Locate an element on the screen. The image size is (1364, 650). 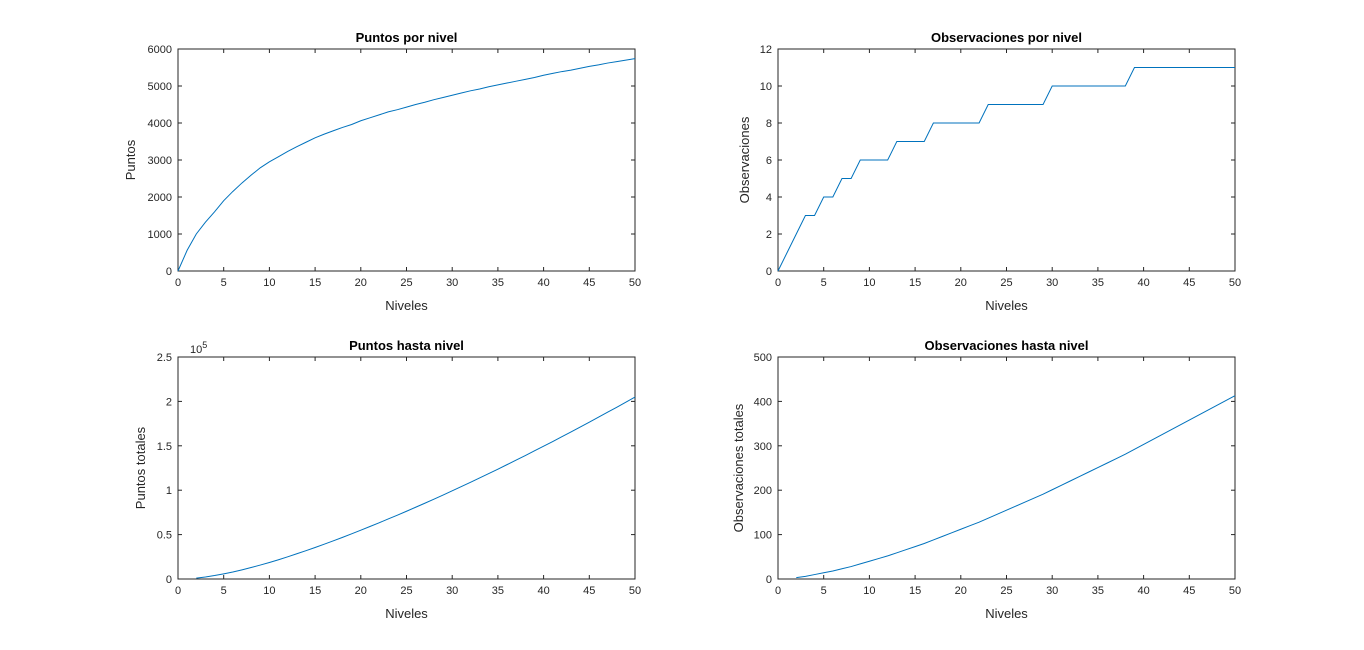
y-tick-label: 1.5 is located at coordinates (164, 447).